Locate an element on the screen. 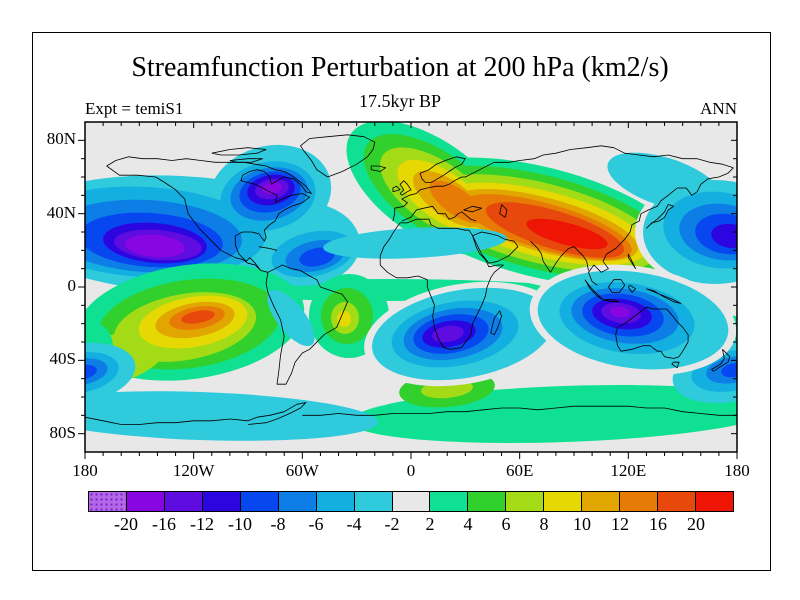 This screenshot has height=600, width=800. x-tick-label: 60E is located at coordinates (519, 470).